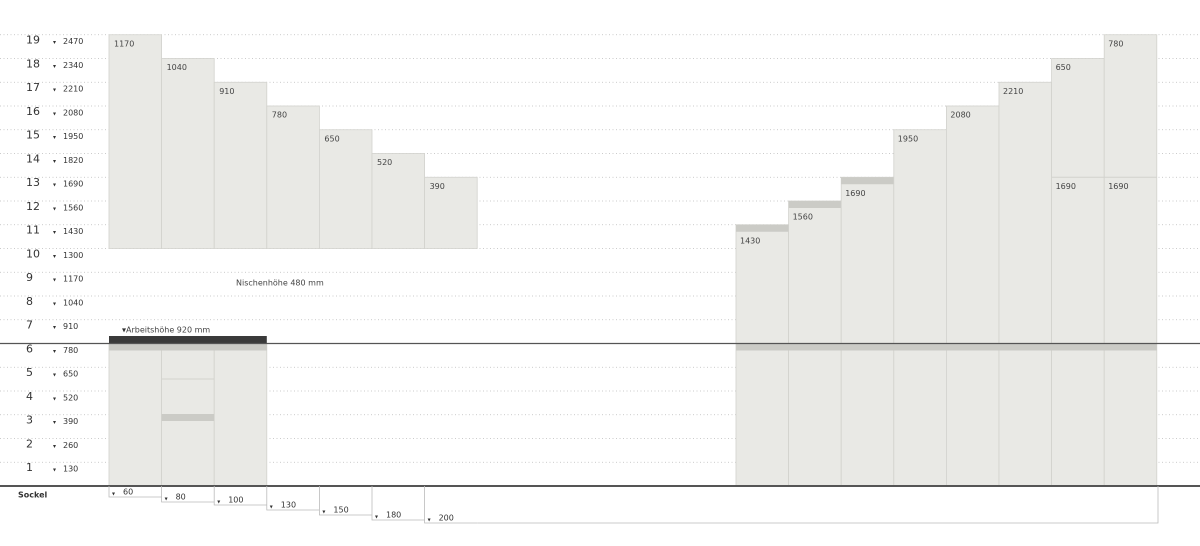 Image resolution: width=1200 pixels, height=546 pixels. I want to click on sockel-label: 180, so click(393, 515).